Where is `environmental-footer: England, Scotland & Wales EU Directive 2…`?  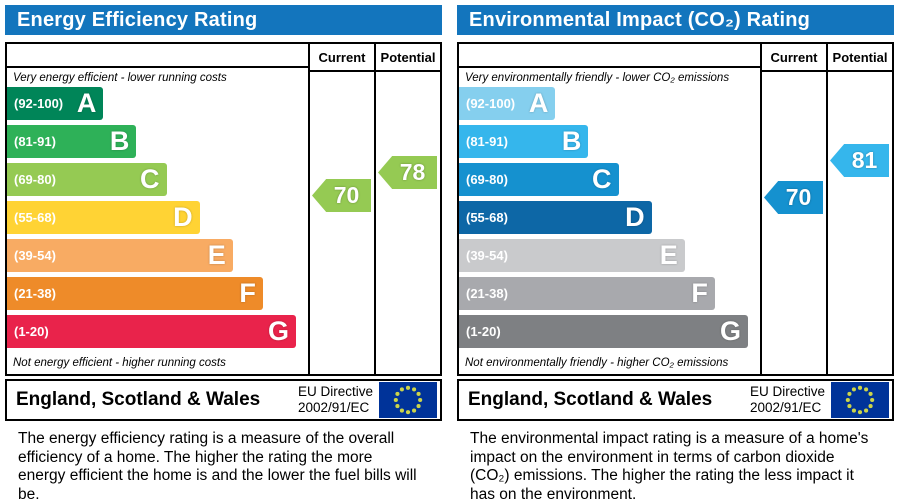 environmental-footer: England, Scotland & Wales EU Directive 2… is located at coordinates (675, 400).